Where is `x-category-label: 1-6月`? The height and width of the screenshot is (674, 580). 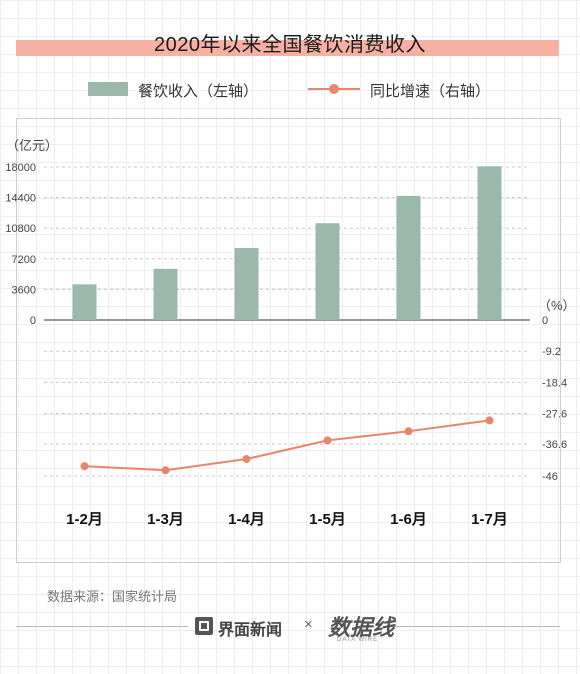
x-category-label: 1-6月 is located at coordinates (408, 519).